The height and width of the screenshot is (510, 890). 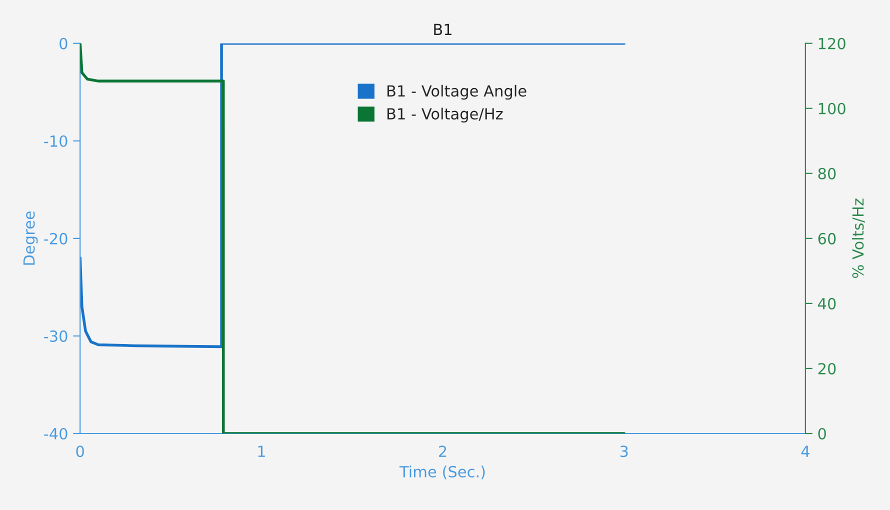 I want to click on y2-tick-label: 0, so click(x=822, y=434).